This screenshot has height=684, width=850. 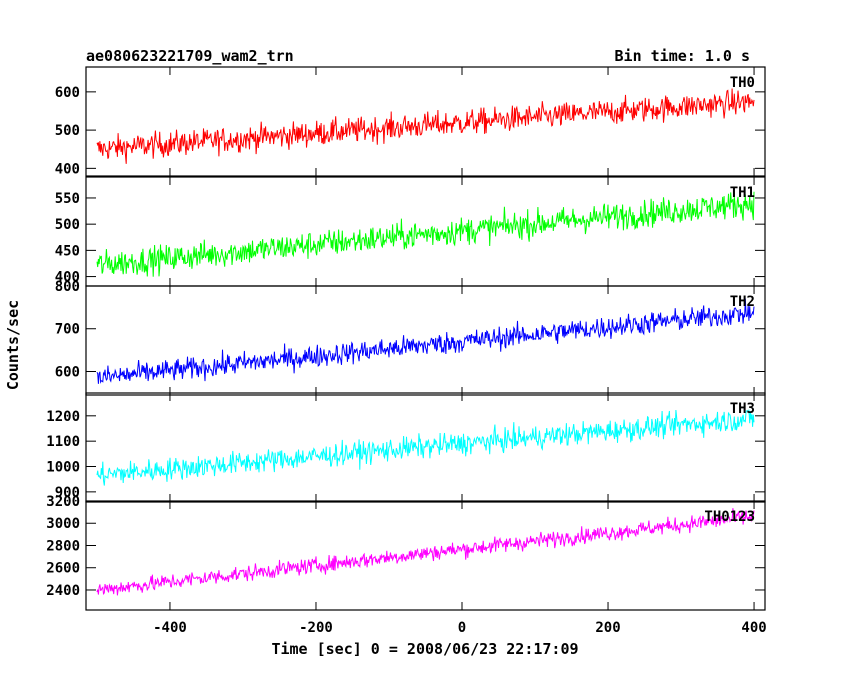 What do you see at coordinates (425, 552) in the screenshot?
I see `series-line-th0123` at bounding box center [425, 552].